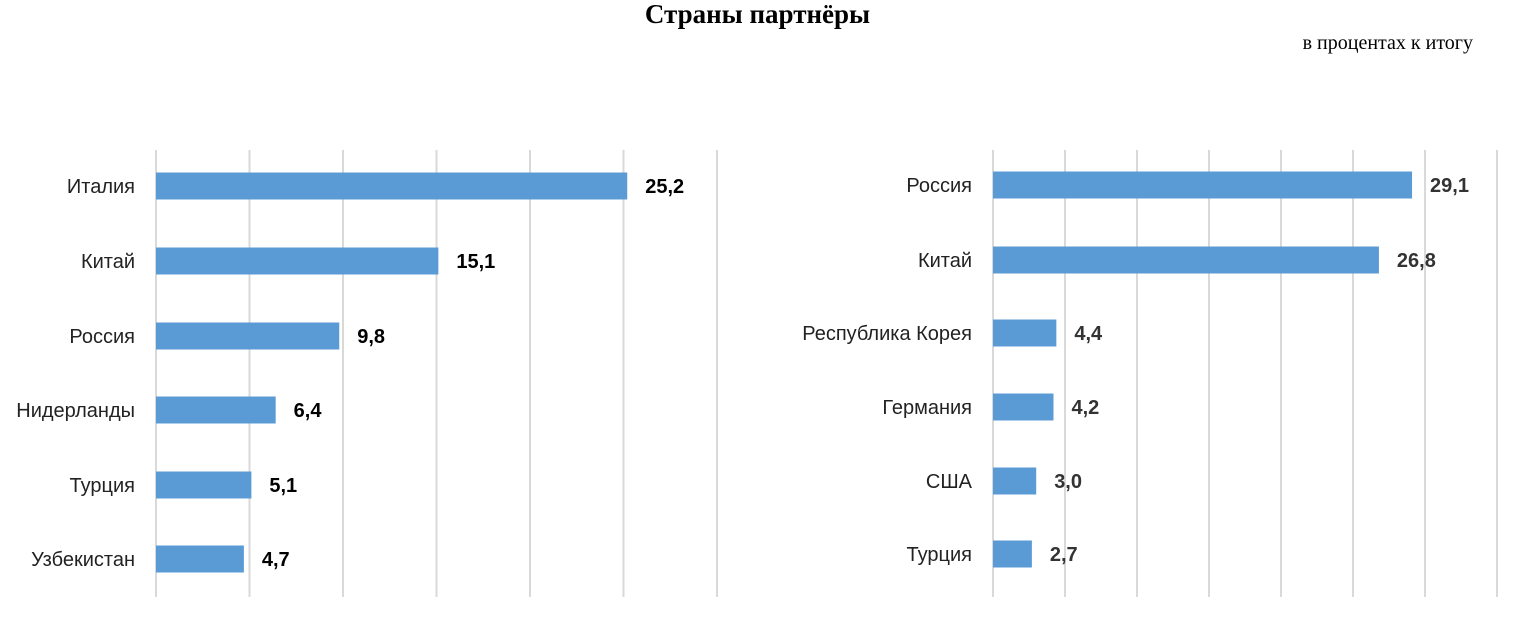 The image size is (1515, 629). Describe the element at coordinates (1085, 408) in the screenshot. I see `value-label: 4,2` at that location.